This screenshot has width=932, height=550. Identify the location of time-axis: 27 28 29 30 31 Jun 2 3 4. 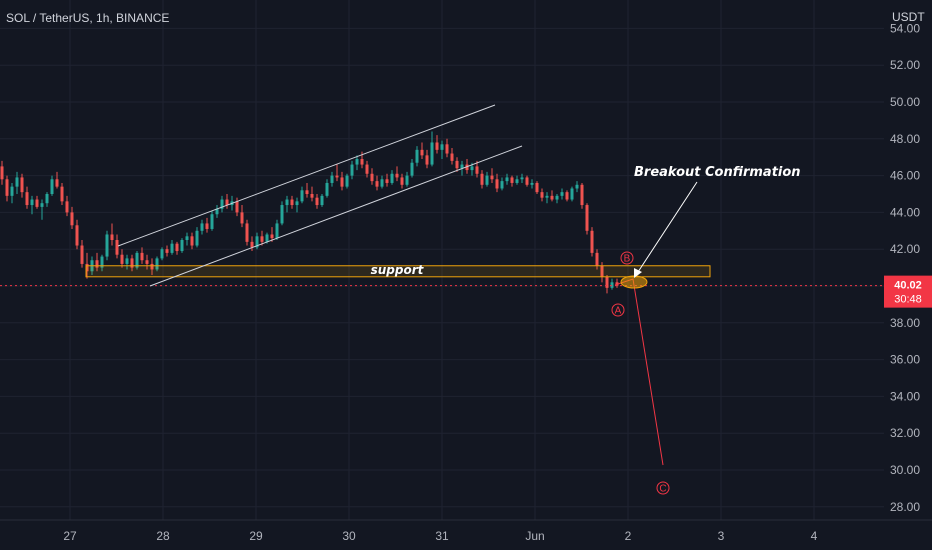
(466, 534).